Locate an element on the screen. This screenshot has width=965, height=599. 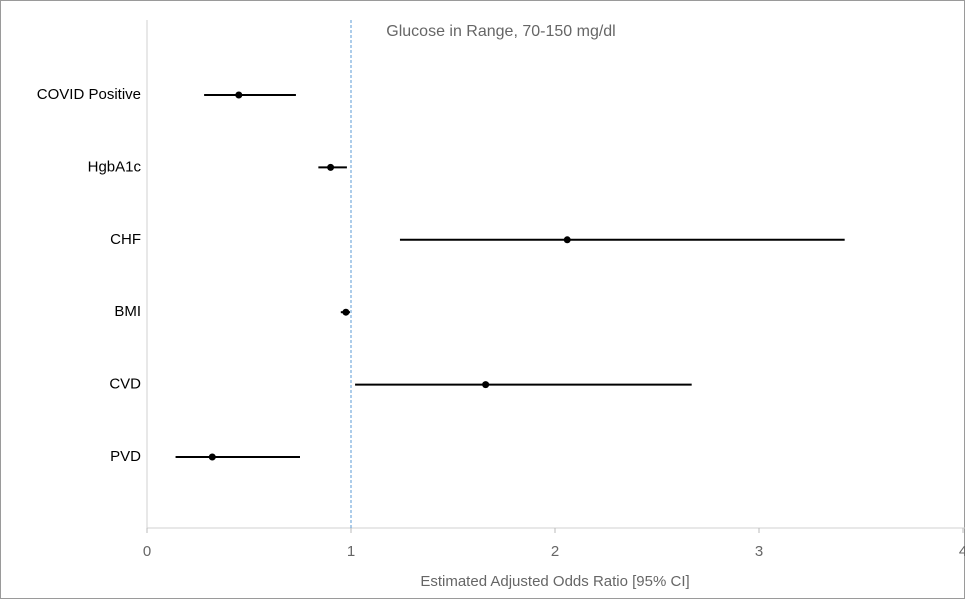
x-tick-label: 1 is located at coordinates (351, 551).